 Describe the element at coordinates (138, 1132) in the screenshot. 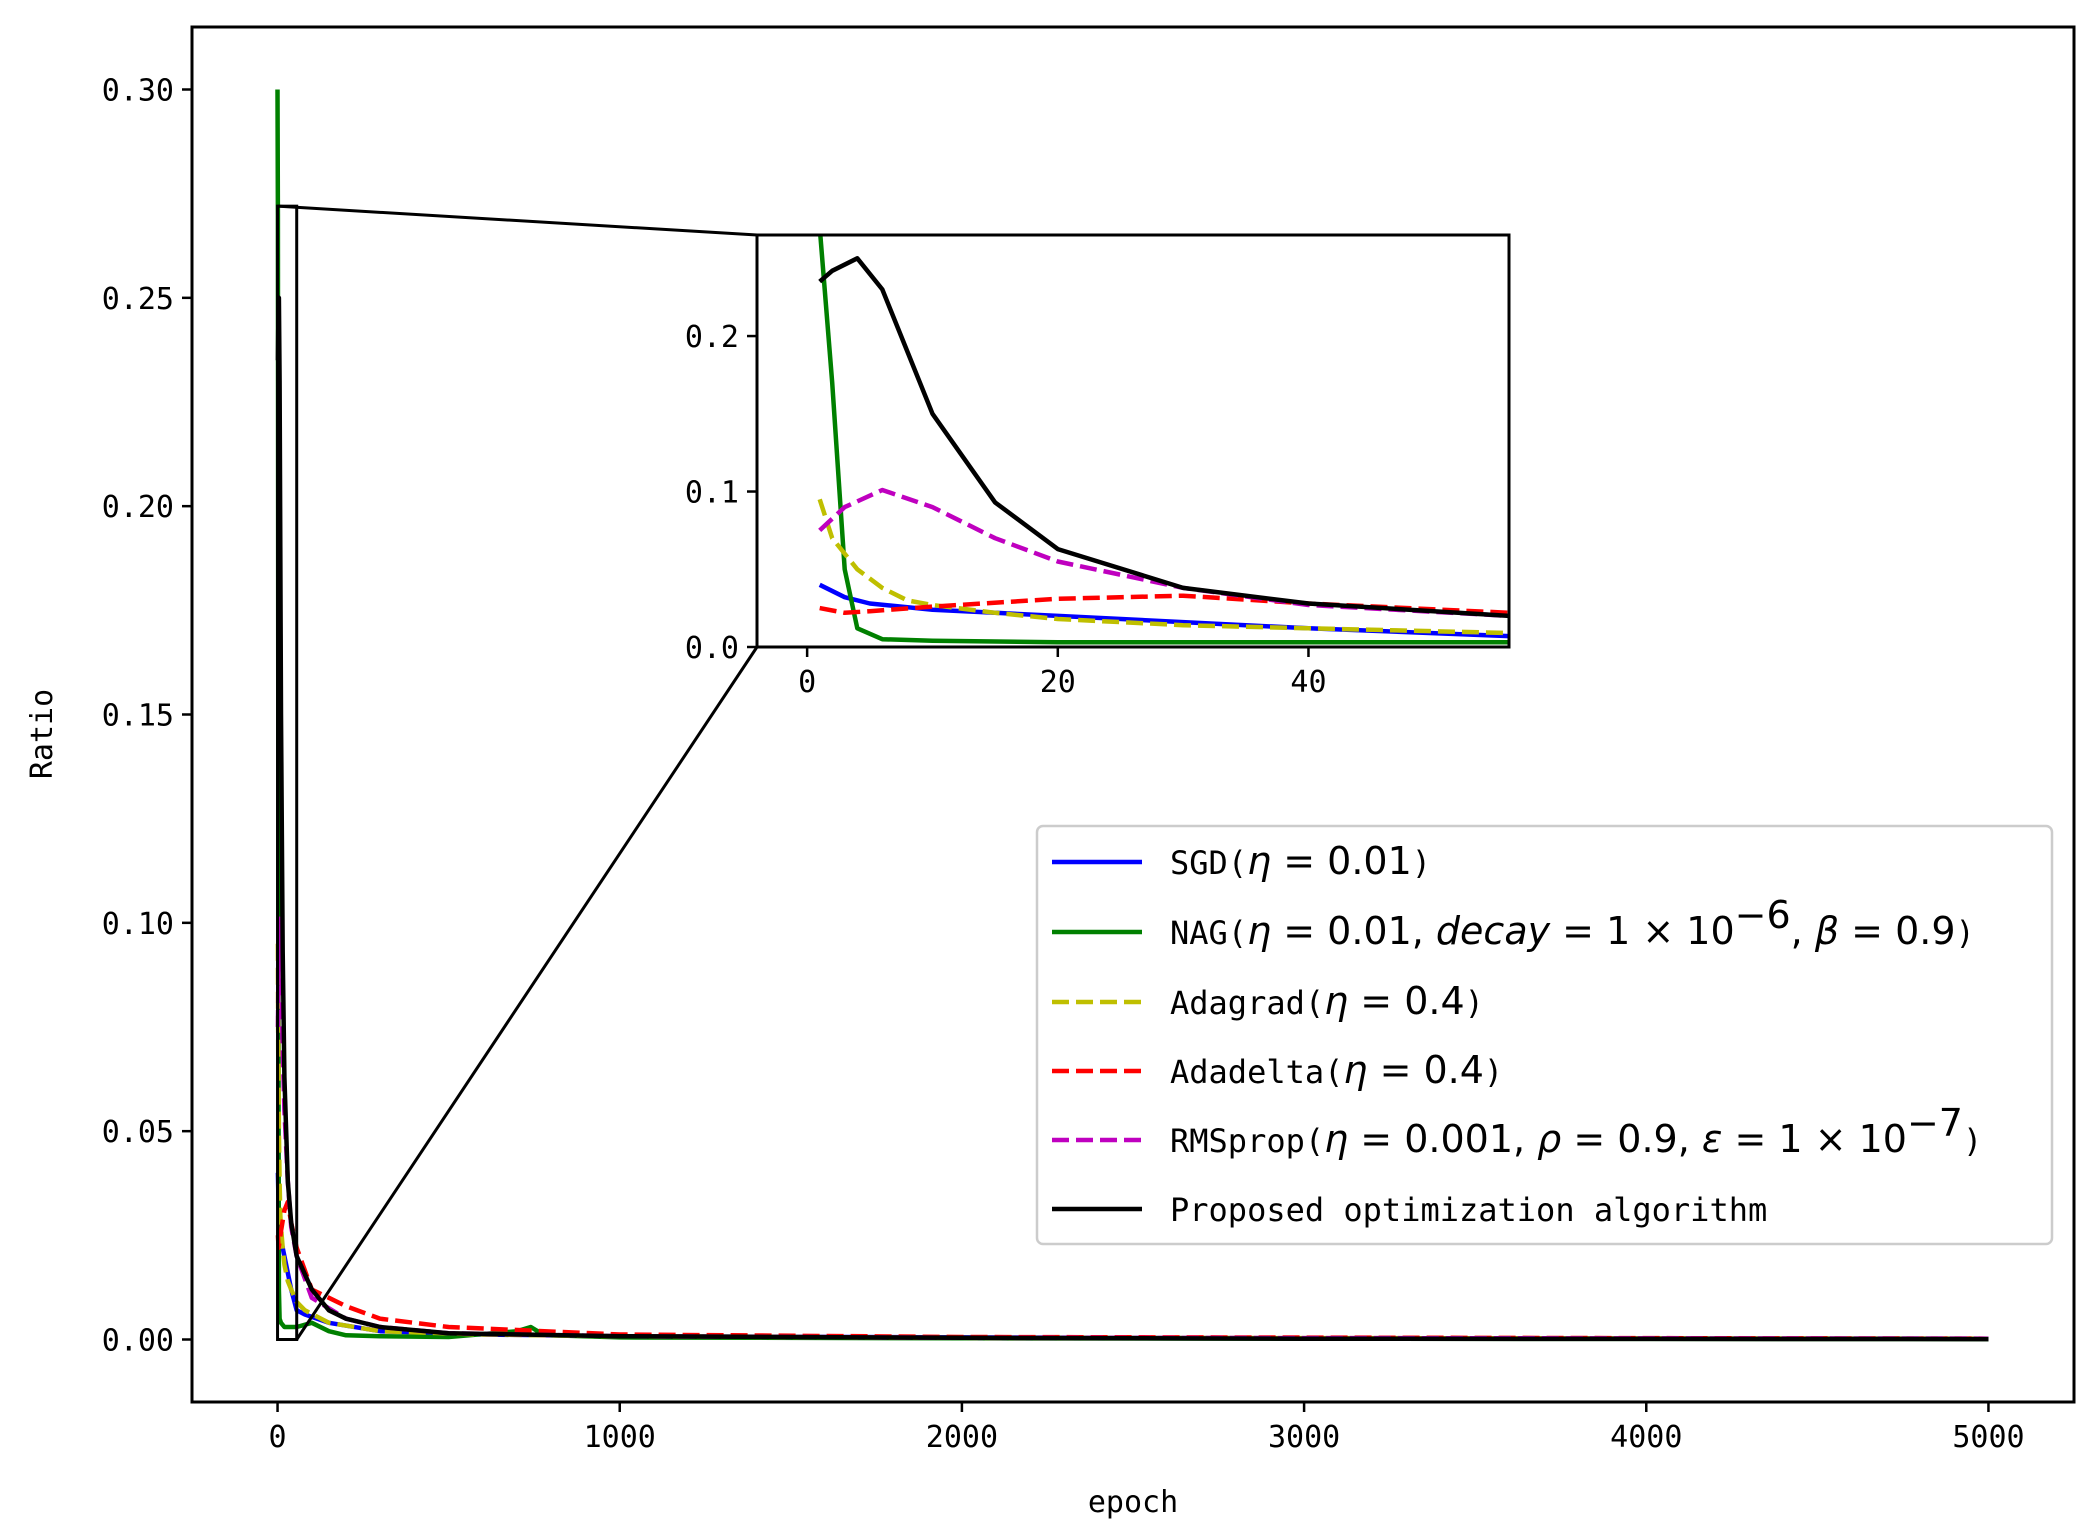

I see `y-tick-label: 0.05` at that location.